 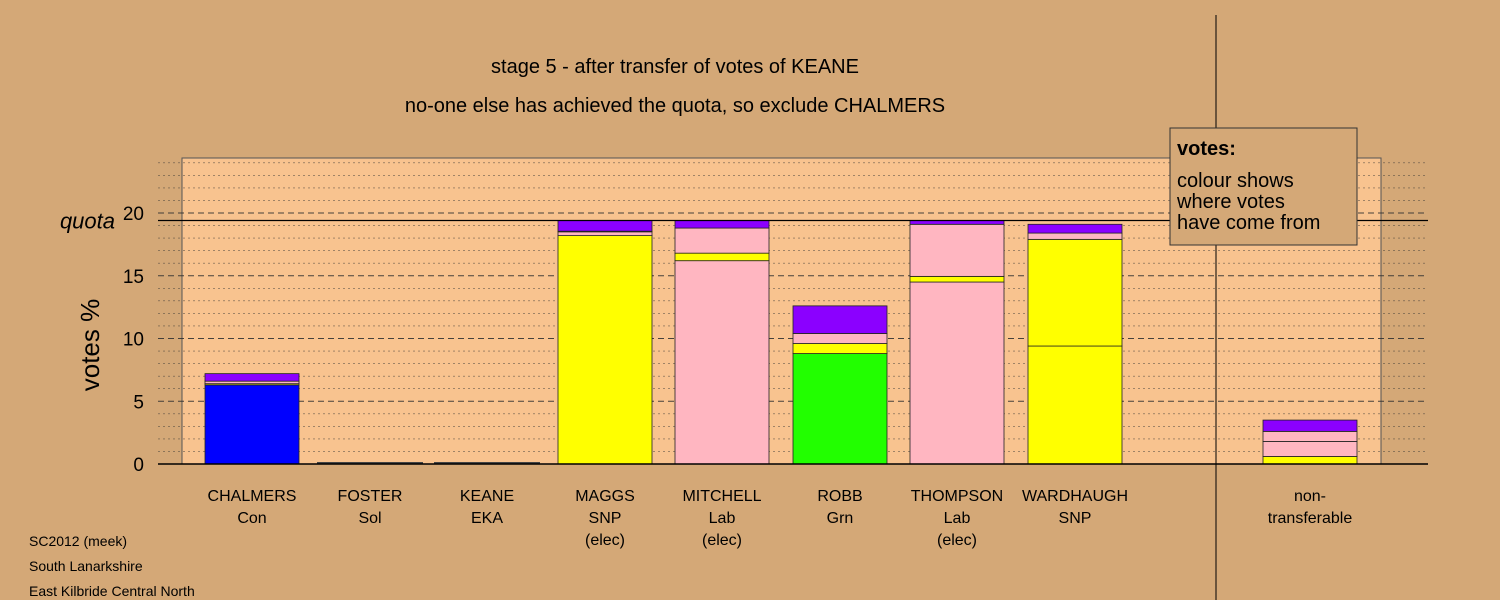 I want to click on candidate-label: Con, so click(x=251, y=518).